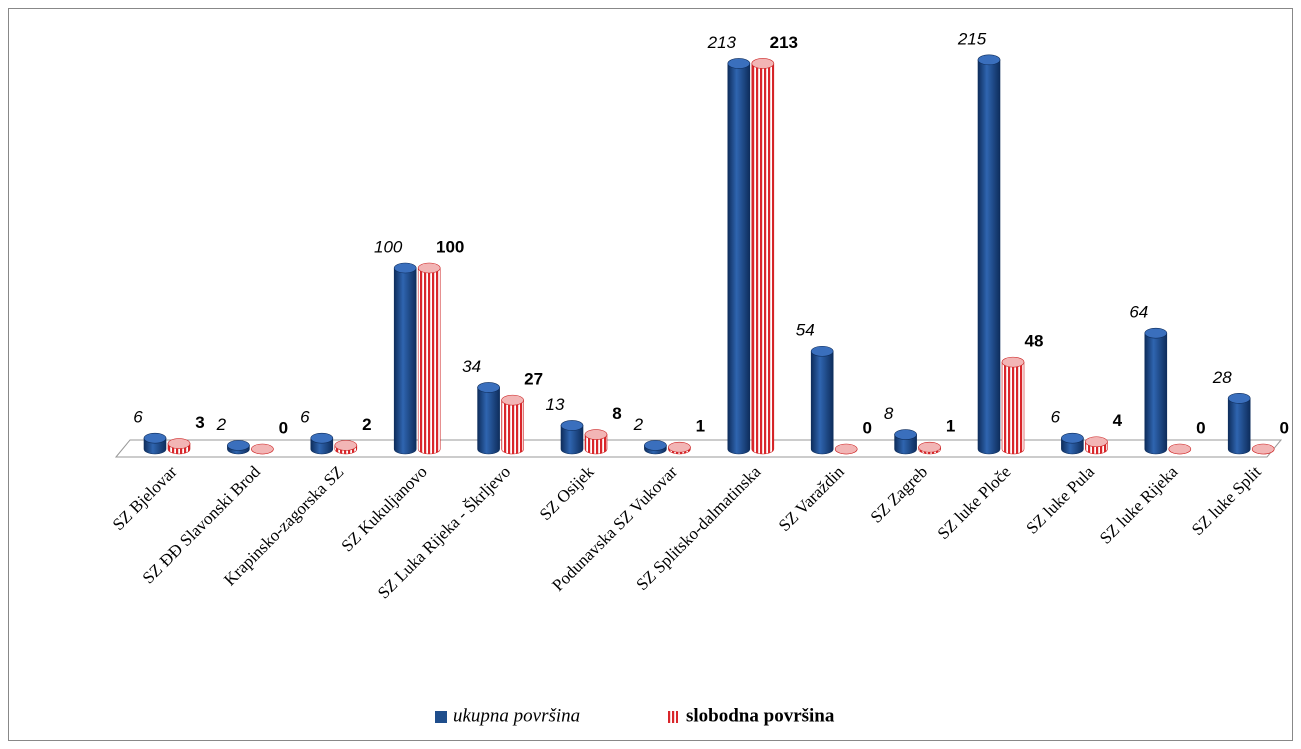 The image size is (1301, 749). I want to click on data-label: 34, so click(471, 366).